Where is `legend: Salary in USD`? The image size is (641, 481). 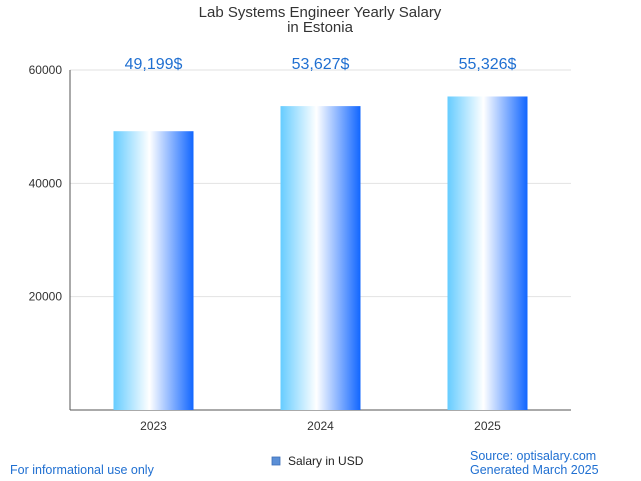 legend: Salary in USD is located at coordinates (317, 461).